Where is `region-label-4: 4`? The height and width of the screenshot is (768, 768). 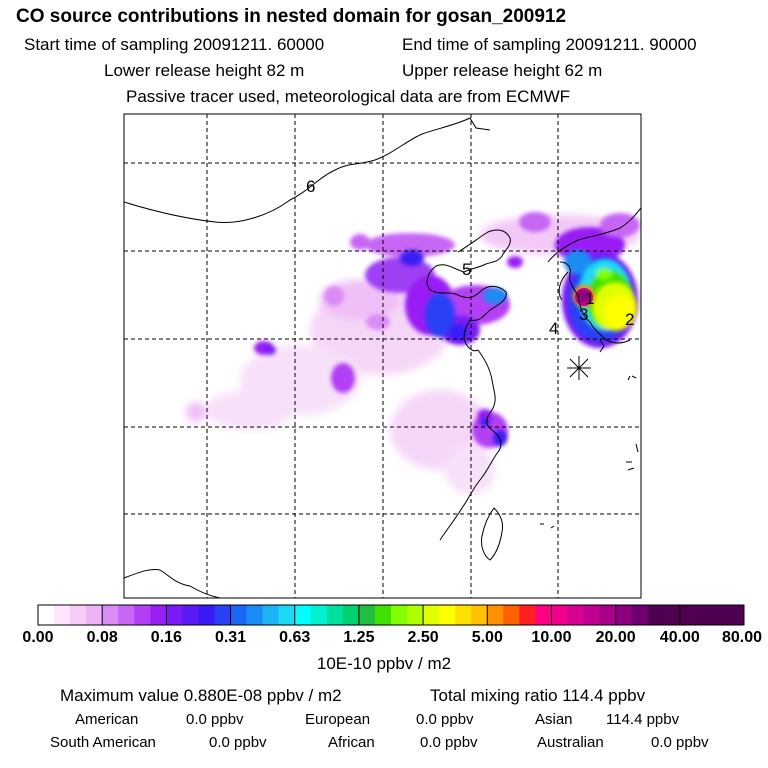 region-label-4: 4 is located at coordinates (553, 328).